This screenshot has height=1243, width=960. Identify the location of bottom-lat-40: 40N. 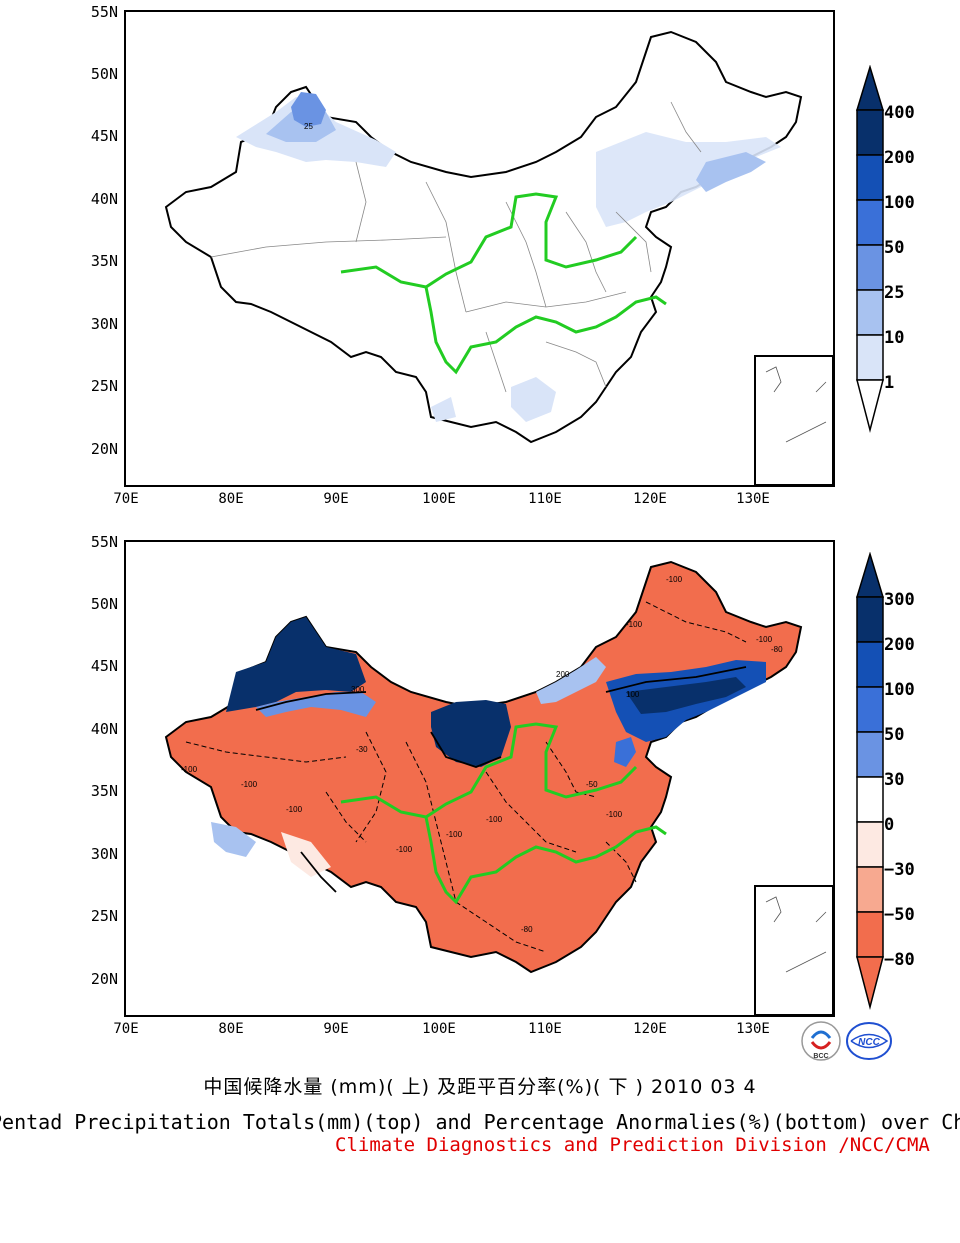
(104, 729).